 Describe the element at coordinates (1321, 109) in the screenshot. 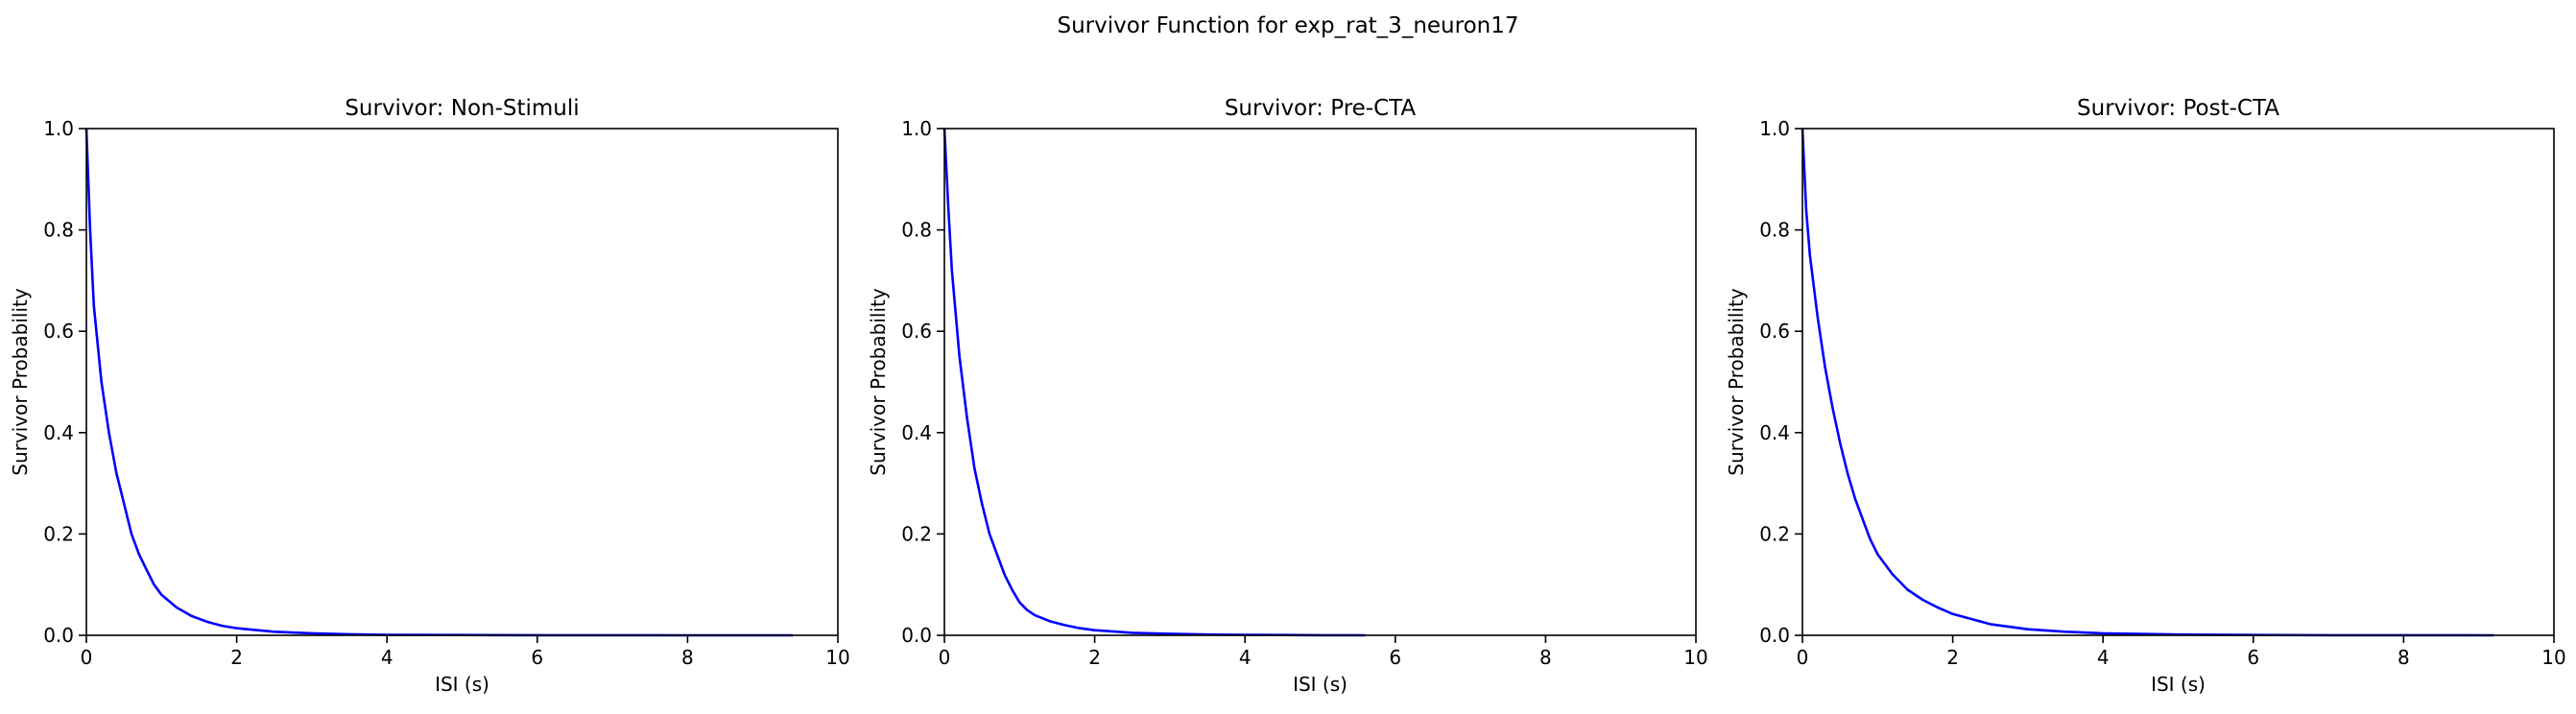

I see `subplot-title: Survivor: Pre-CTA` at that location.